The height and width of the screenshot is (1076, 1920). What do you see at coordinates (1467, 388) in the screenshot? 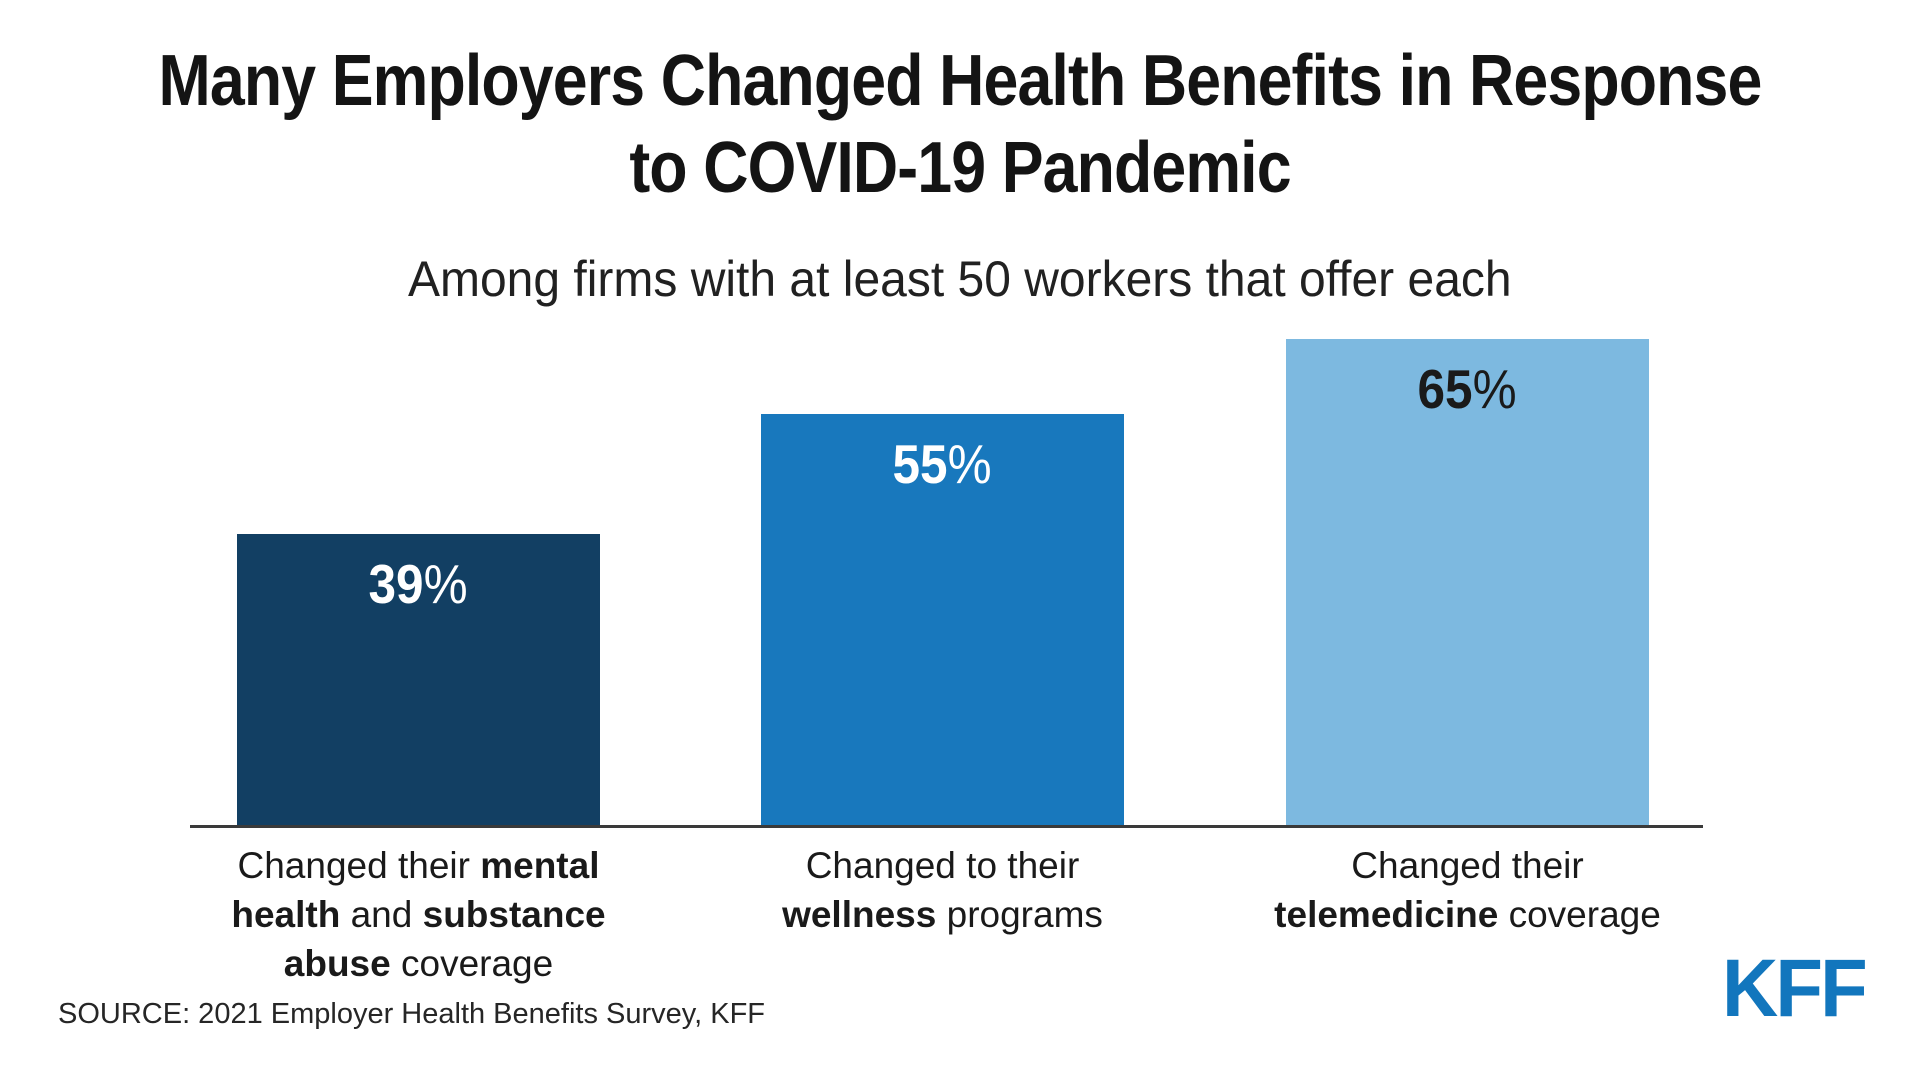
I see `value-label-telemedicine-coverage: 65%` at bounding box center [1467, 388].